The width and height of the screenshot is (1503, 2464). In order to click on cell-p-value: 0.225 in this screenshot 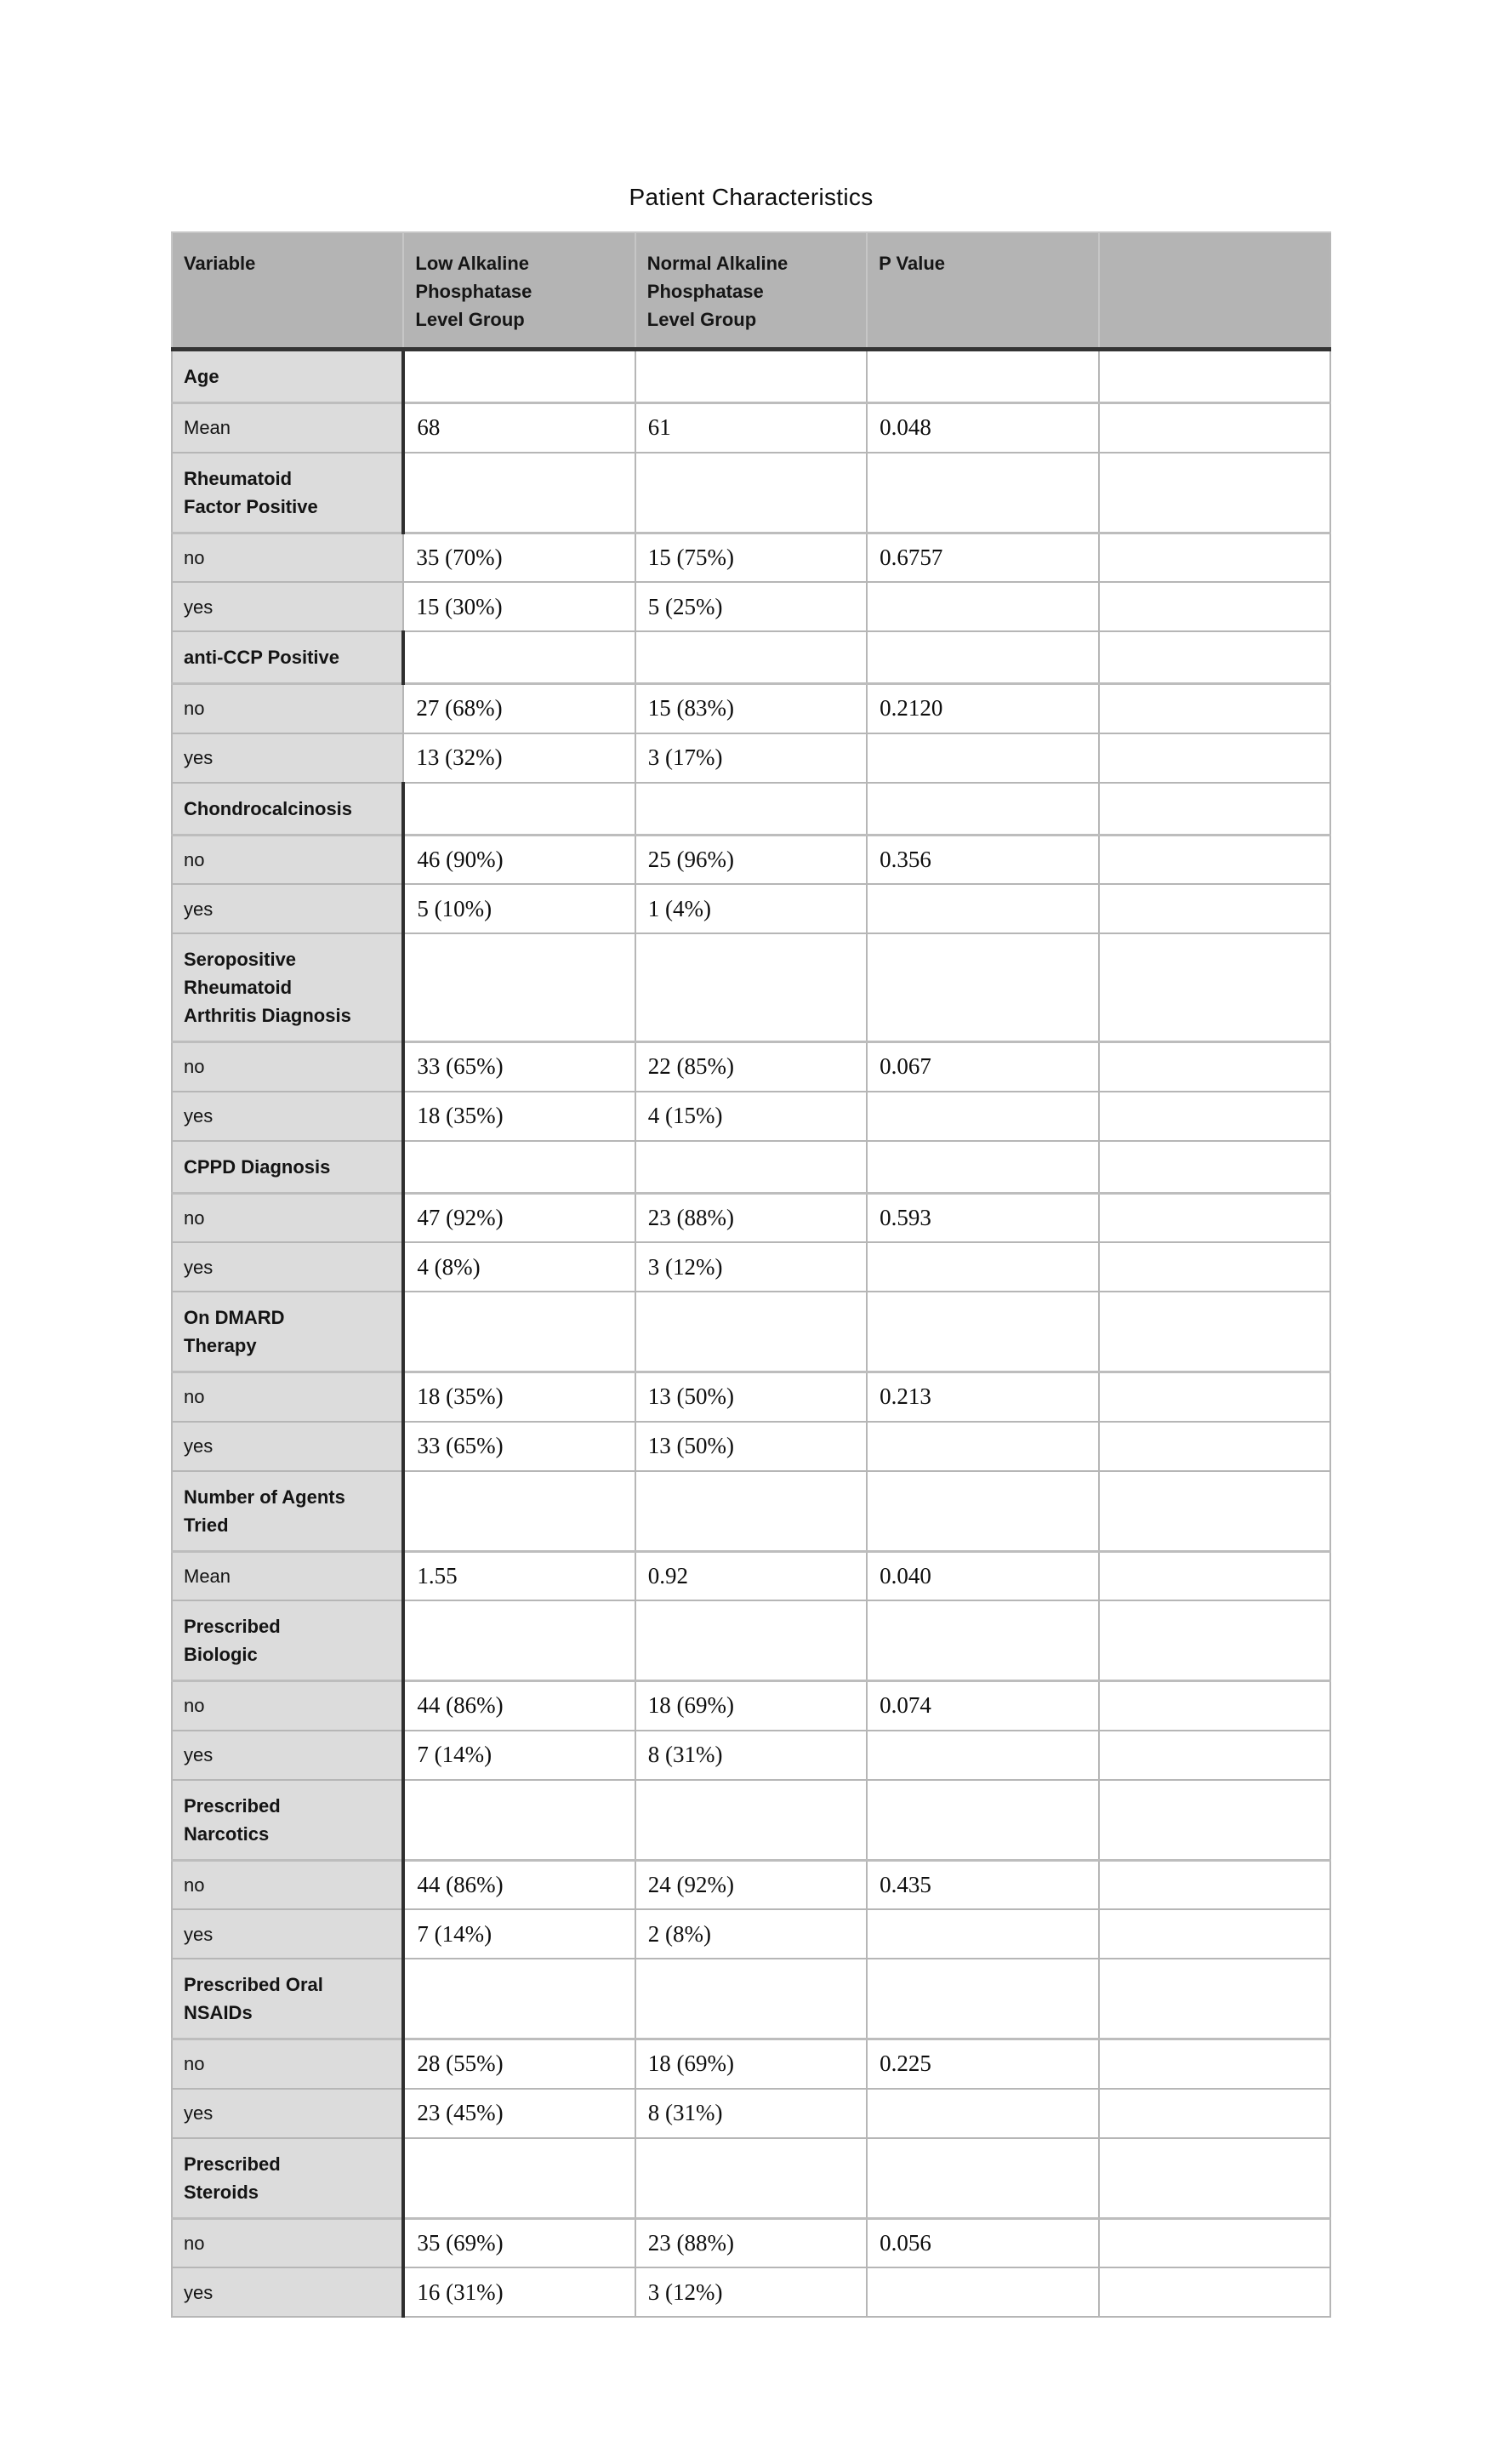, I will do `click(983, 2064)`.